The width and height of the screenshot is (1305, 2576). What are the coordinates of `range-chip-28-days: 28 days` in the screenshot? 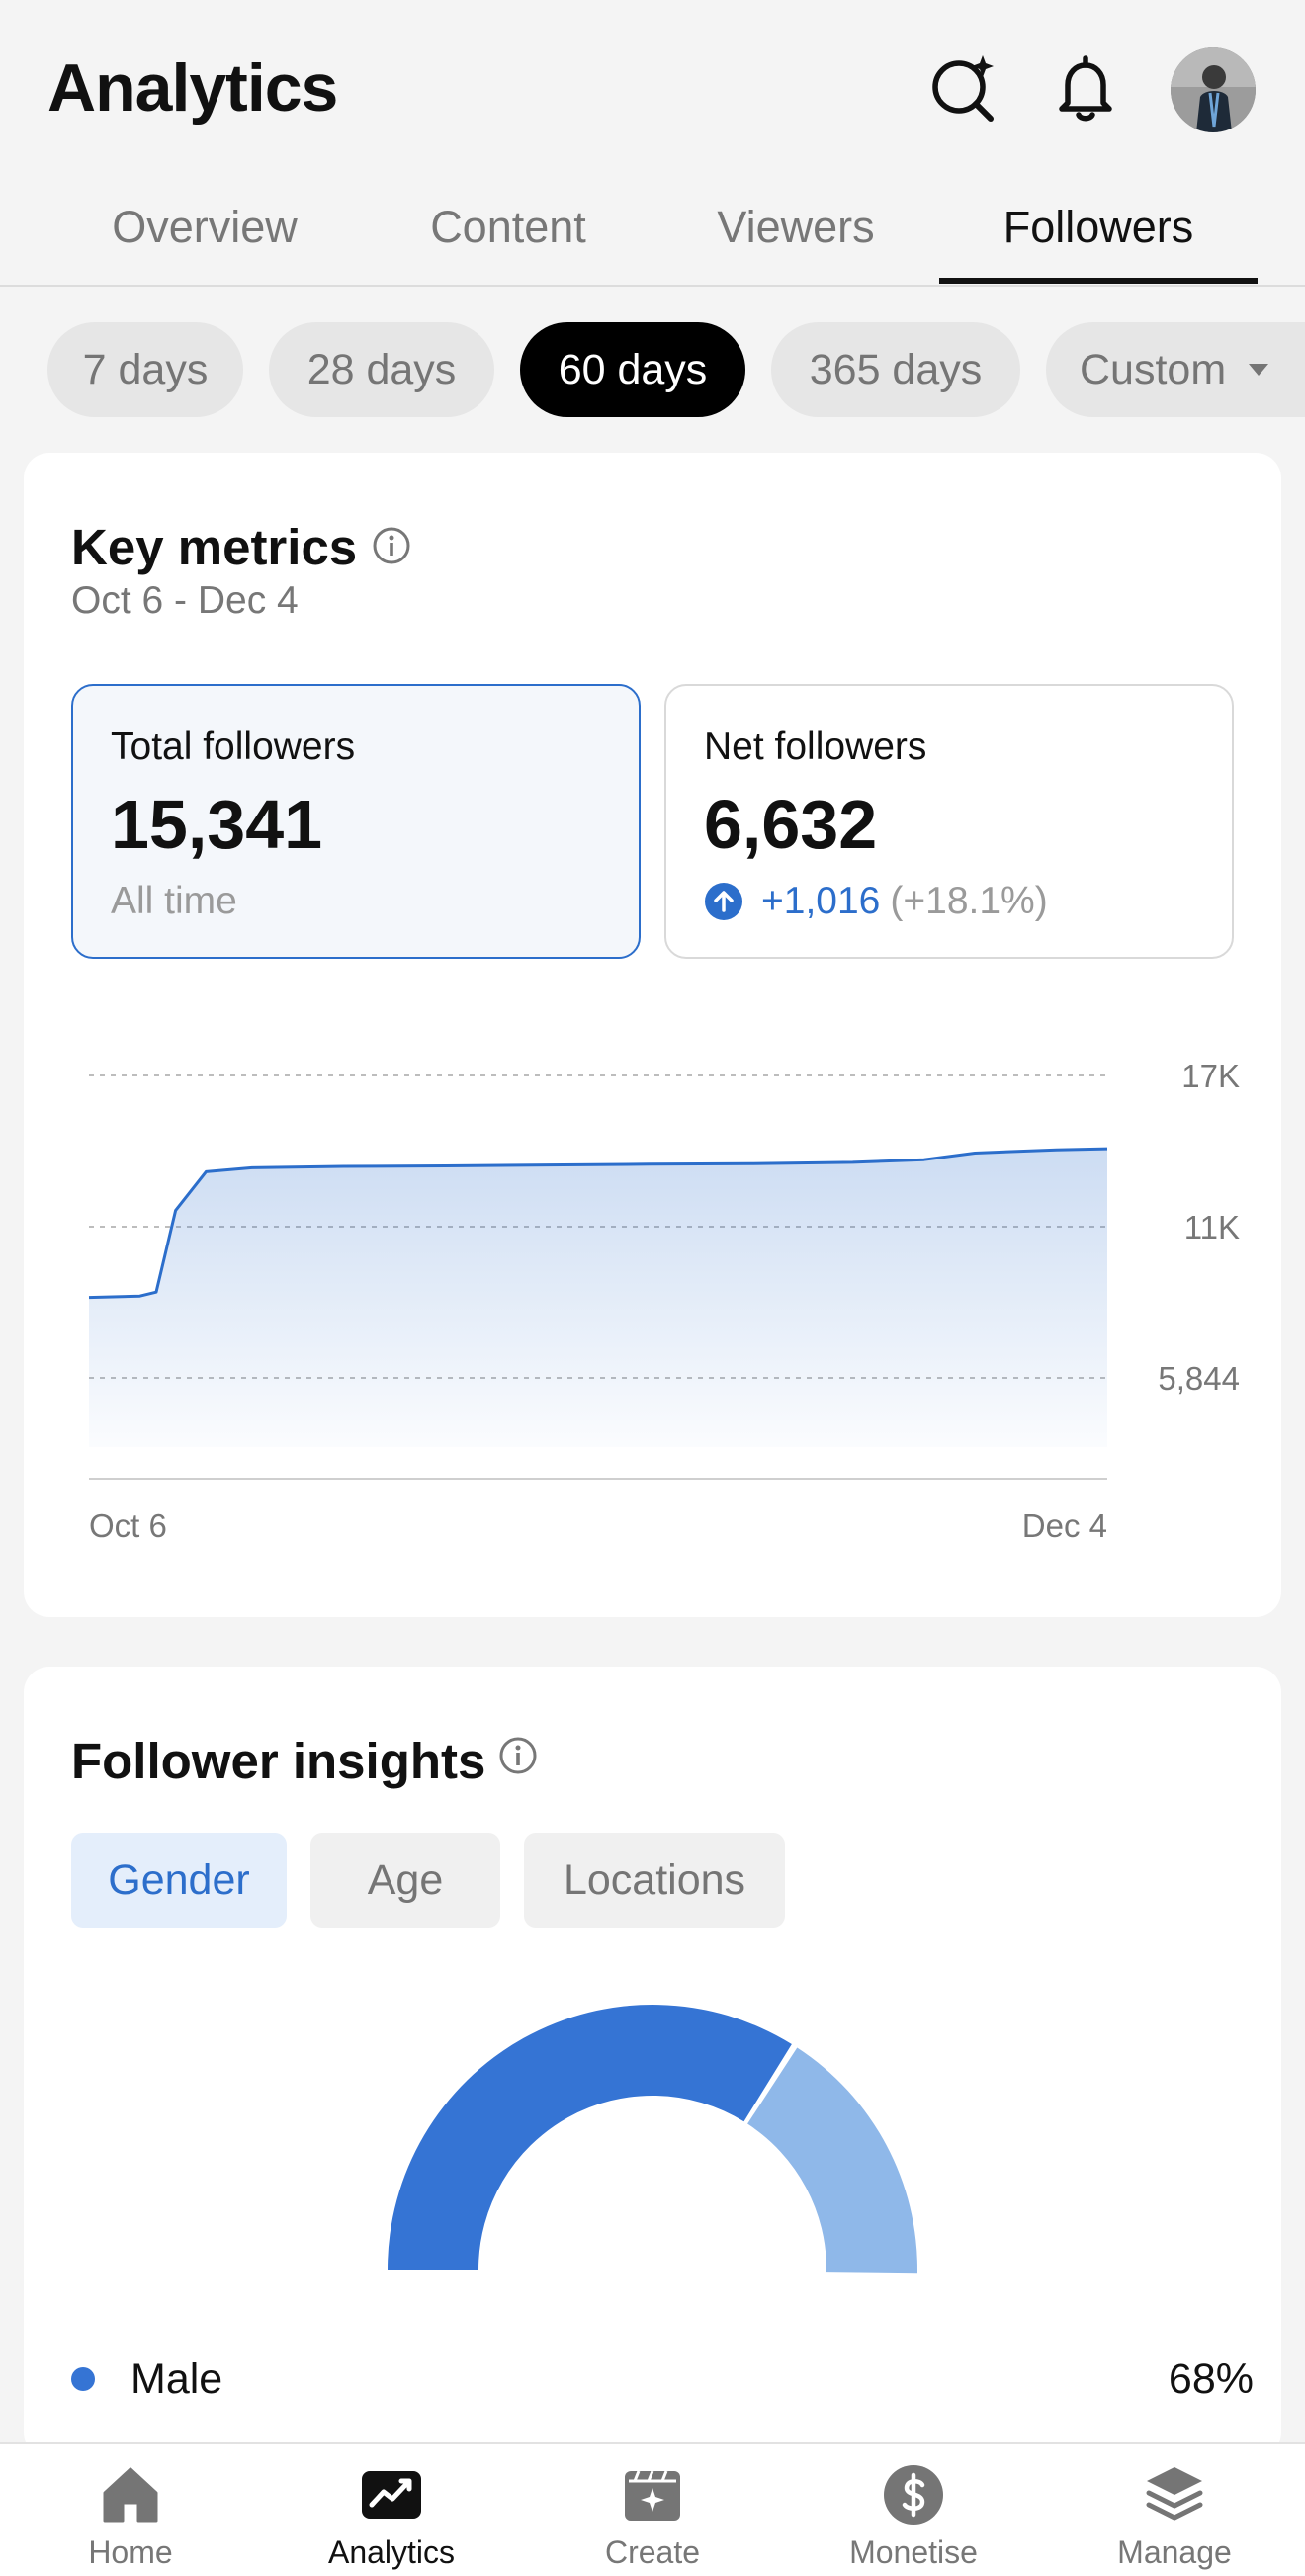 It's located at (382, 369).